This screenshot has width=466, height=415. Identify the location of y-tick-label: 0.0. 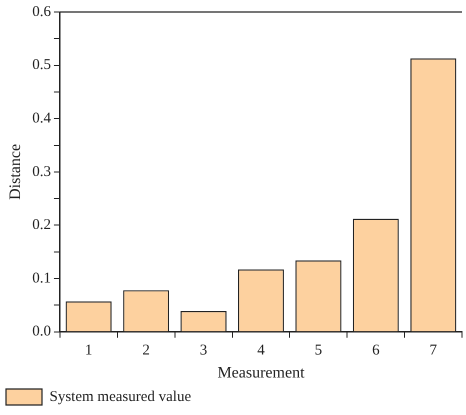
(41, 332).